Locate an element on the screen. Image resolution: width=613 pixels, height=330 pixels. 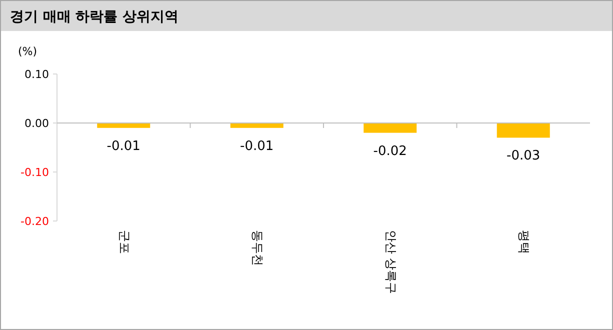
x-tick-label: 동두천 is located at coordinates (257, 248).